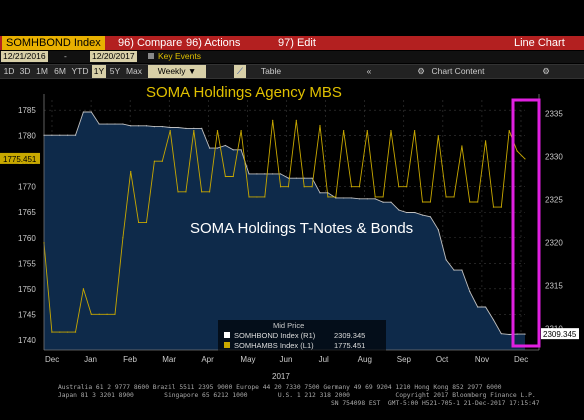  What do you see at coordinates (27, 110) in the screenshot?
I see `left-tick-label: 1785` at bounding box center [27, 110].